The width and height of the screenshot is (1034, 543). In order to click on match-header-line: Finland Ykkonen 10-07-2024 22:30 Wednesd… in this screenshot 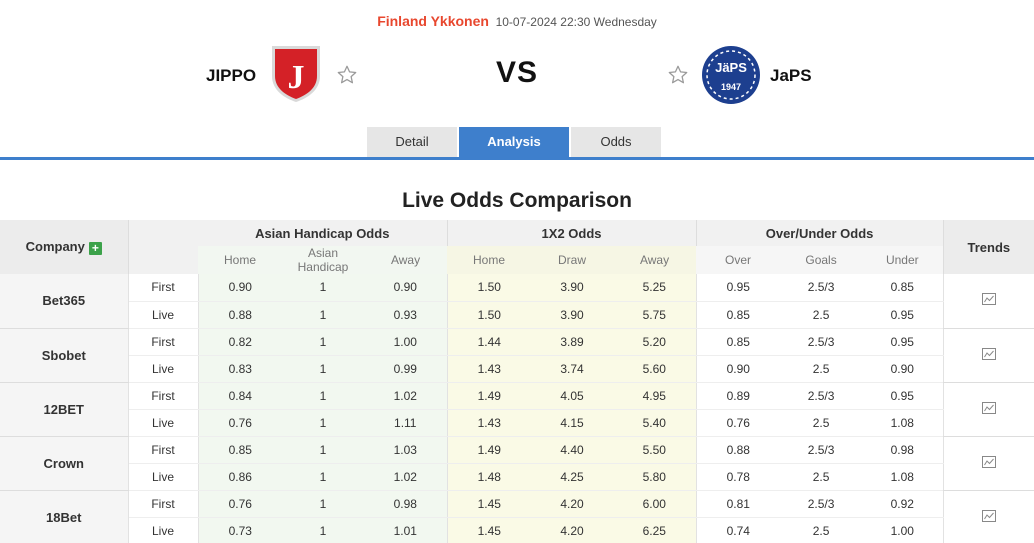, I will do `click(517, 21)`.